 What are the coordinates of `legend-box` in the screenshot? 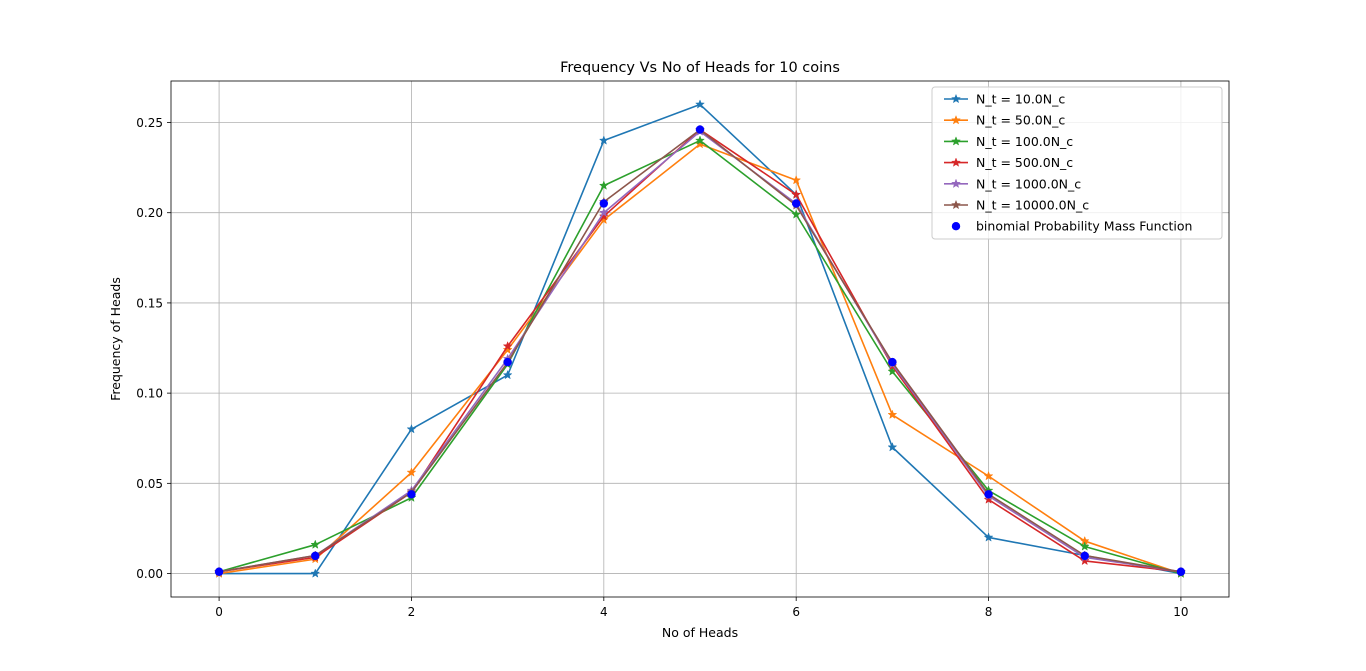 It's located at (1077, 163).